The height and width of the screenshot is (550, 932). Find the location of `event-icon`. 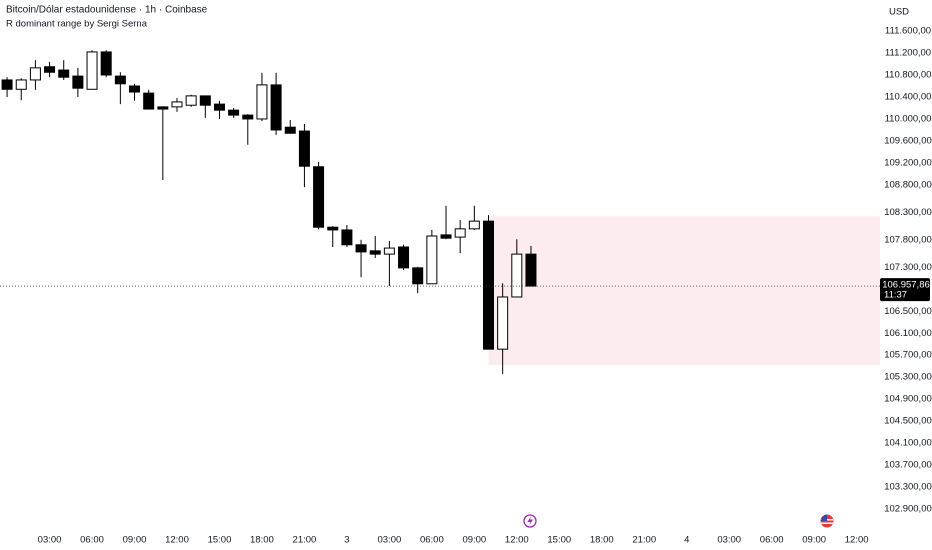

event-icon is located at coordinates (530, 521).